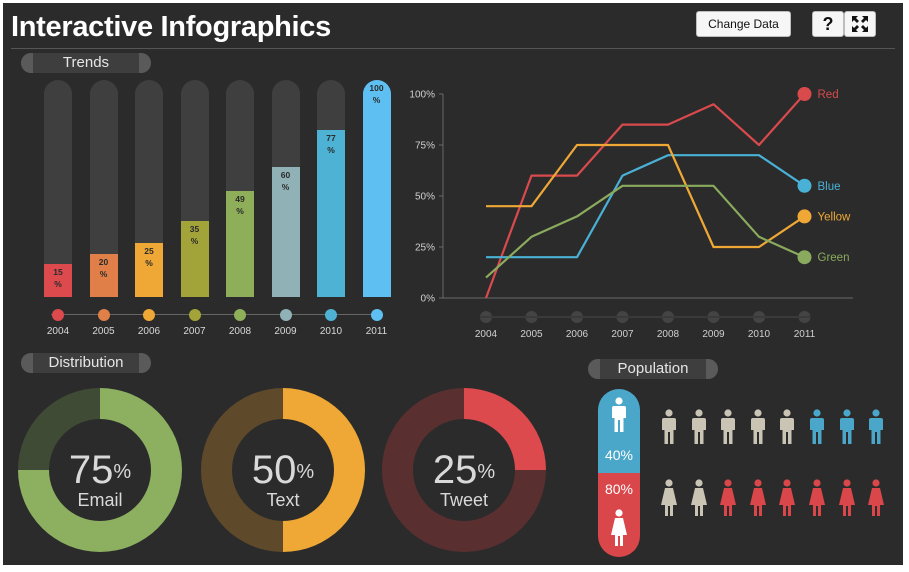  I want to click on donut-percentage: 50%, so click(283, 470).